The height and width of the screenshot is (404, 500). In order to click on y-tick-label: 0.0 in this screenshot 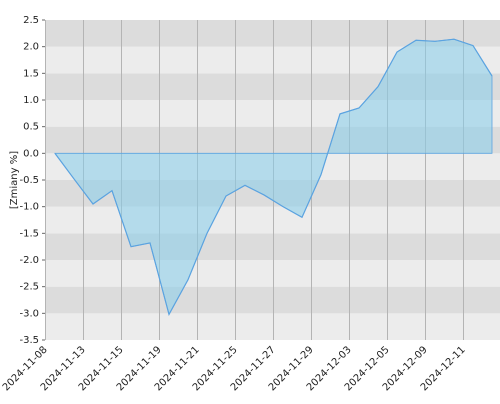, I will do `click(31, 153)`.